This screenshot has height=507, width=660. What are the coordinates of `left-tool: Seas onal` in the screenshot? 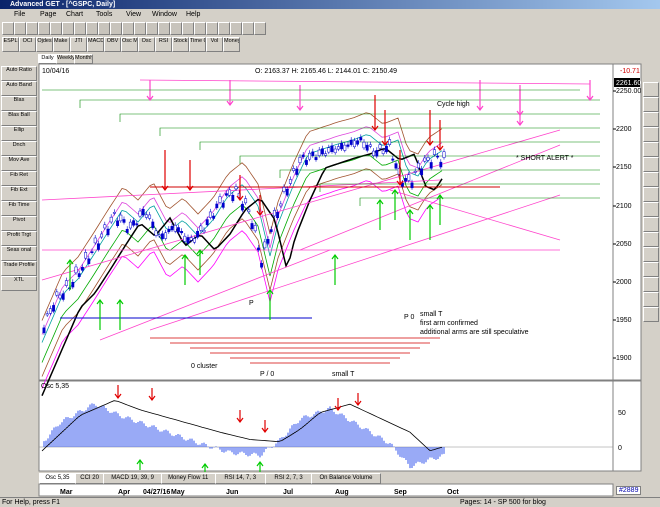 It's located at (19, 253).